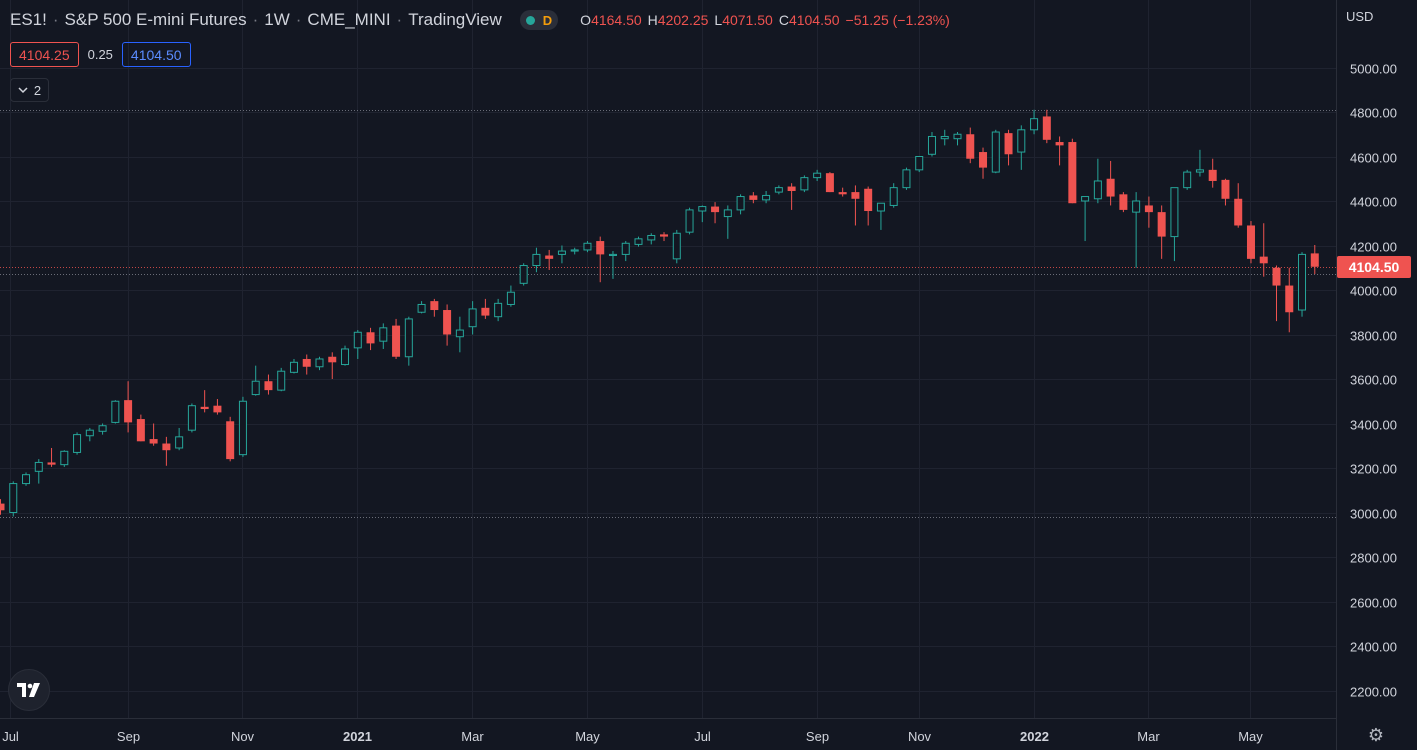 This screenshot has width=1417, height=750. I want to click on close-label: C, so click(783, 20).